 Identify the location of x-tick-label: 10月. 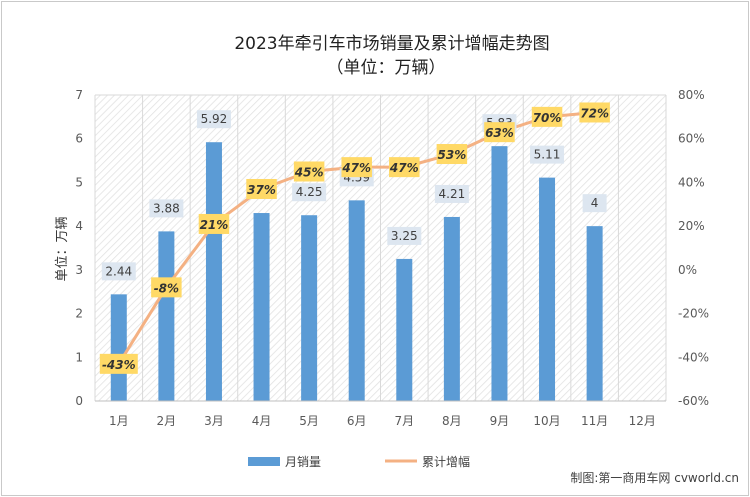
(546, 421).